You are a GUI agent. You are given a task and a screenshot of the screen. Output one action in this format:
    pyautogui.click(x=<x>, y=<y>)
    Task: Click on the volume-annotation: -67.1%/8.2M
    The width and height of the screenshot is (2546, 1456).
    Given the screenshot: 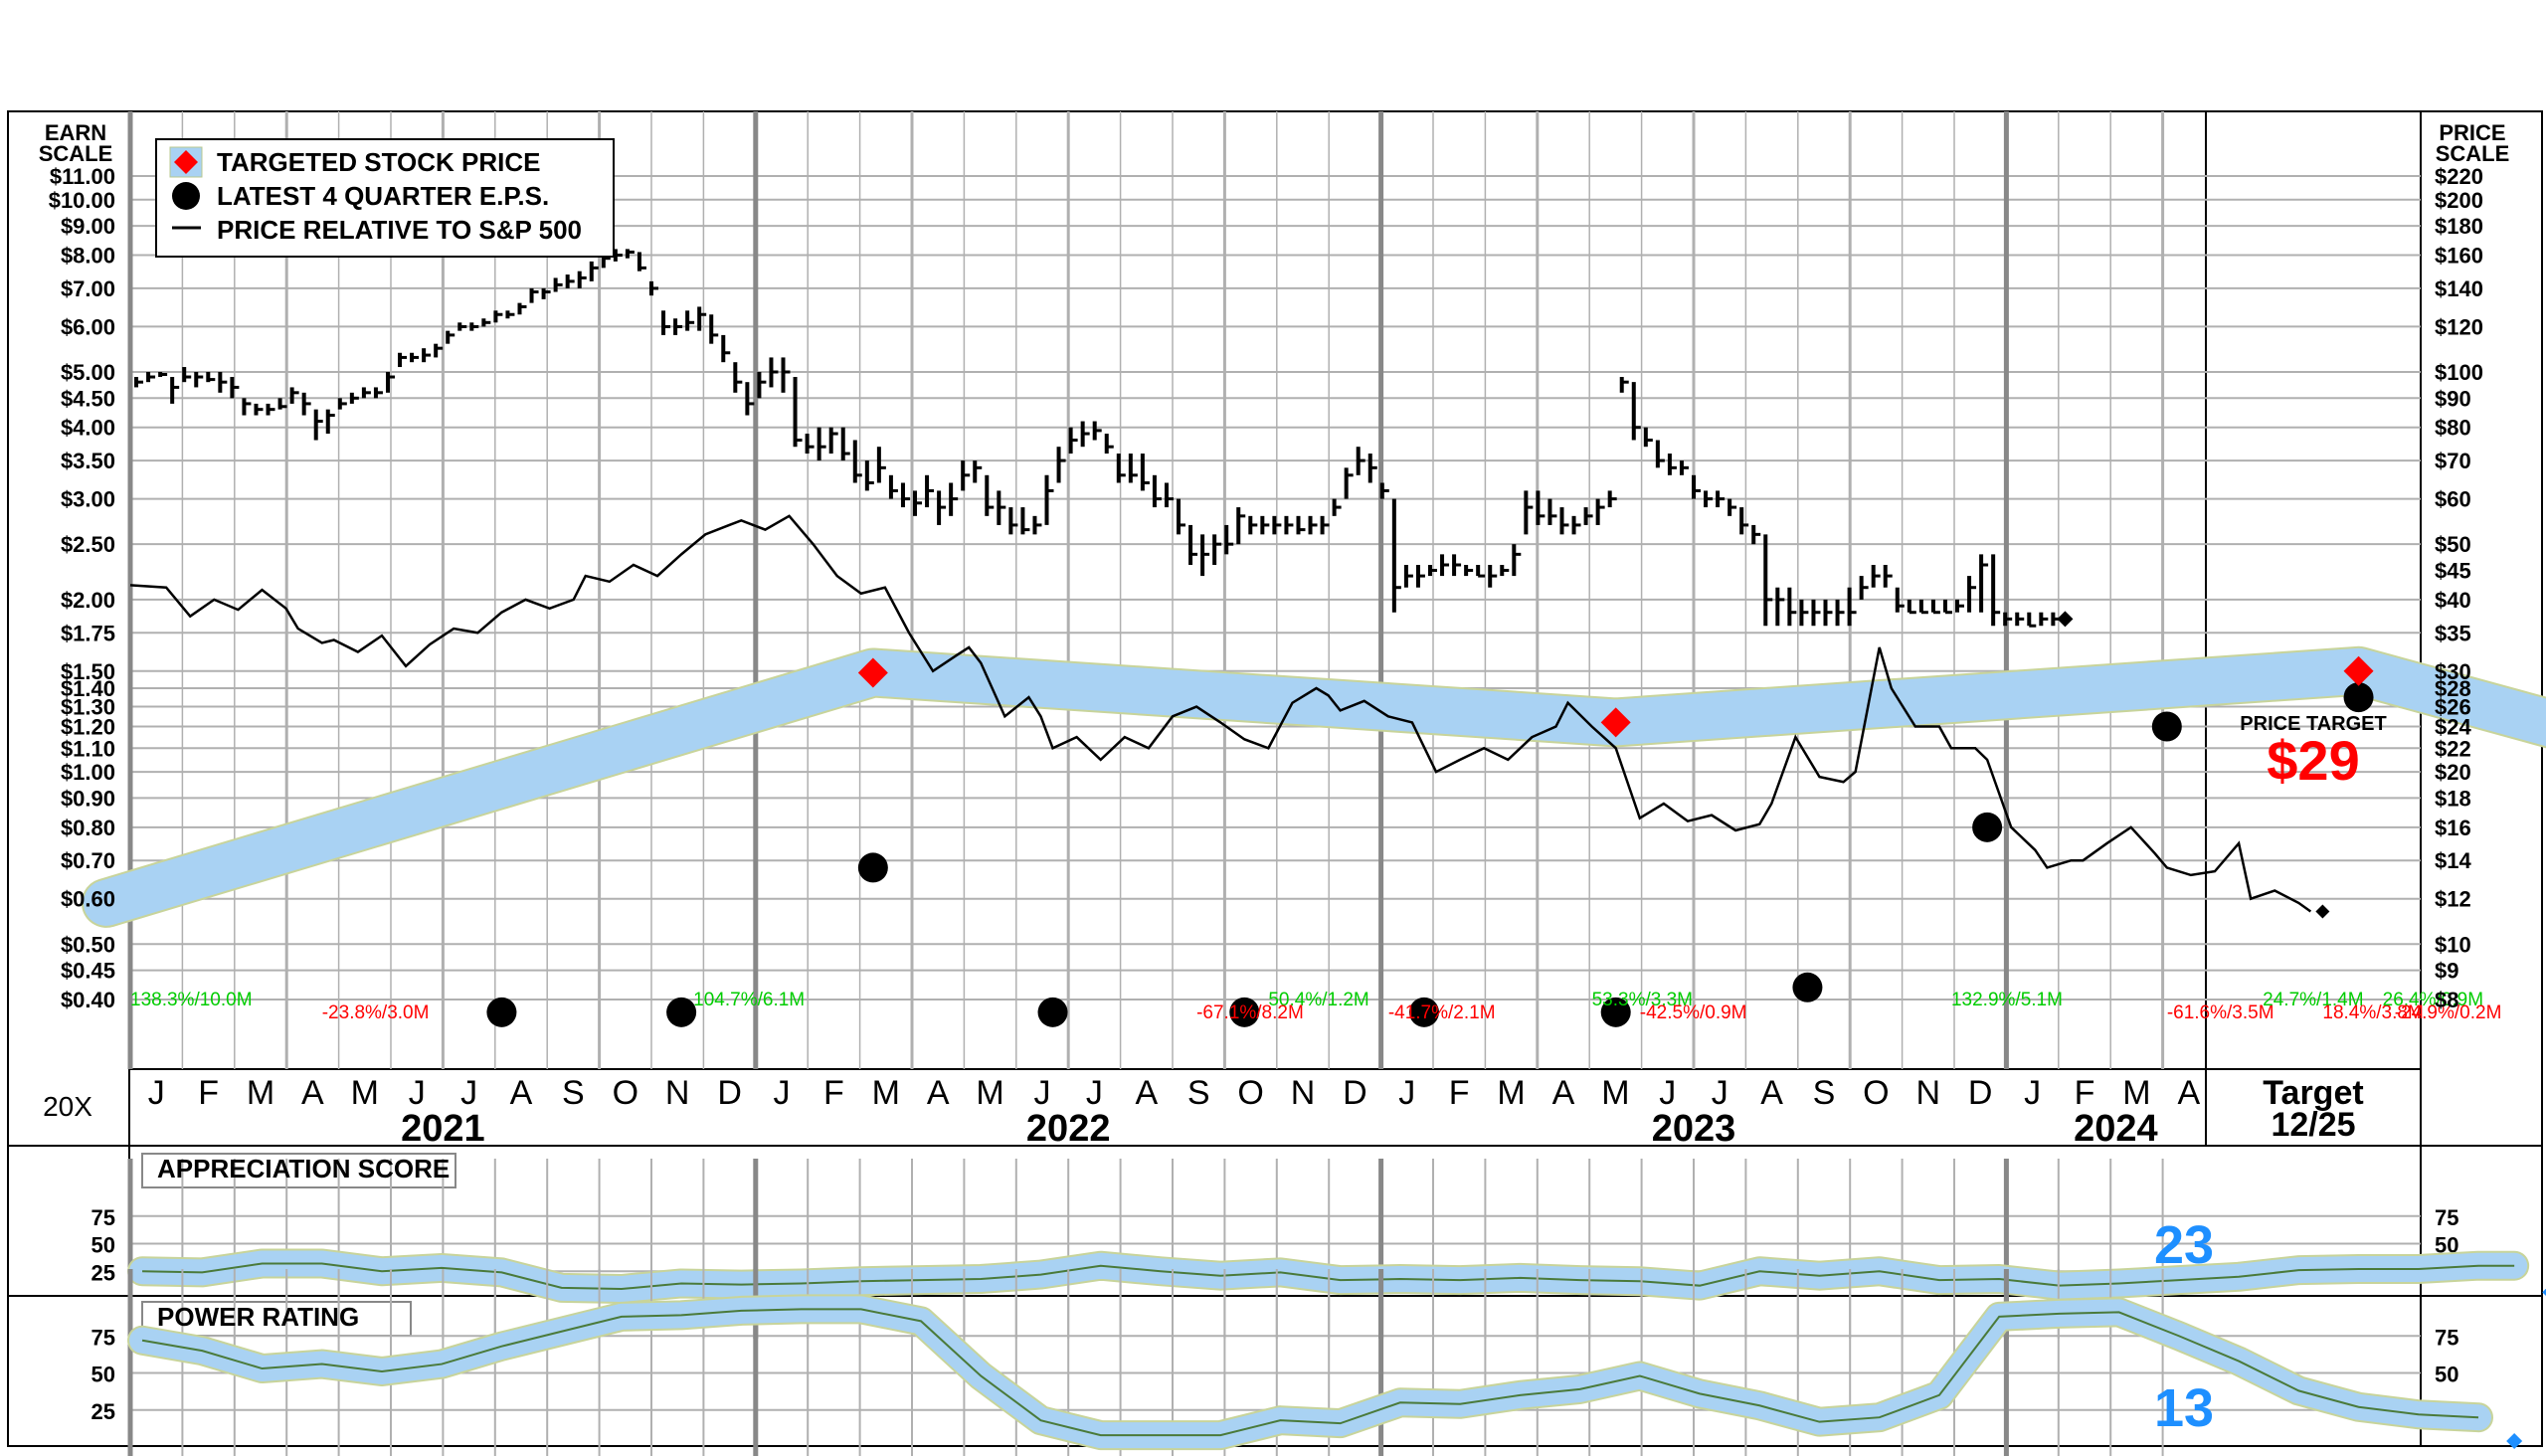 What is the action you would take?
    pyautogui.click(x=1250, y=1012)
    